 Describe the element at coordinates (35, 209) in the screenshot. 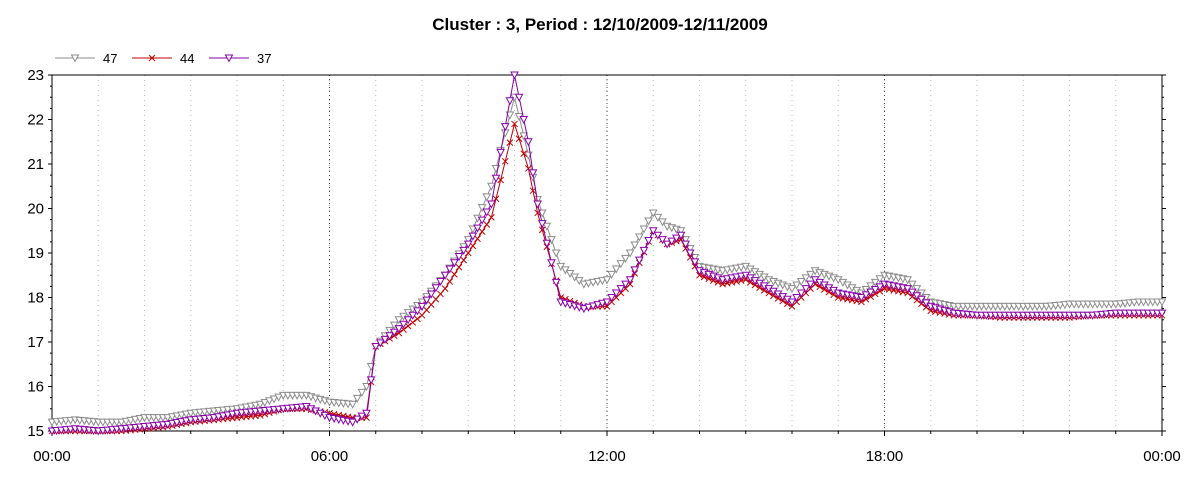

I see `y-tick-label: 20` at that location.